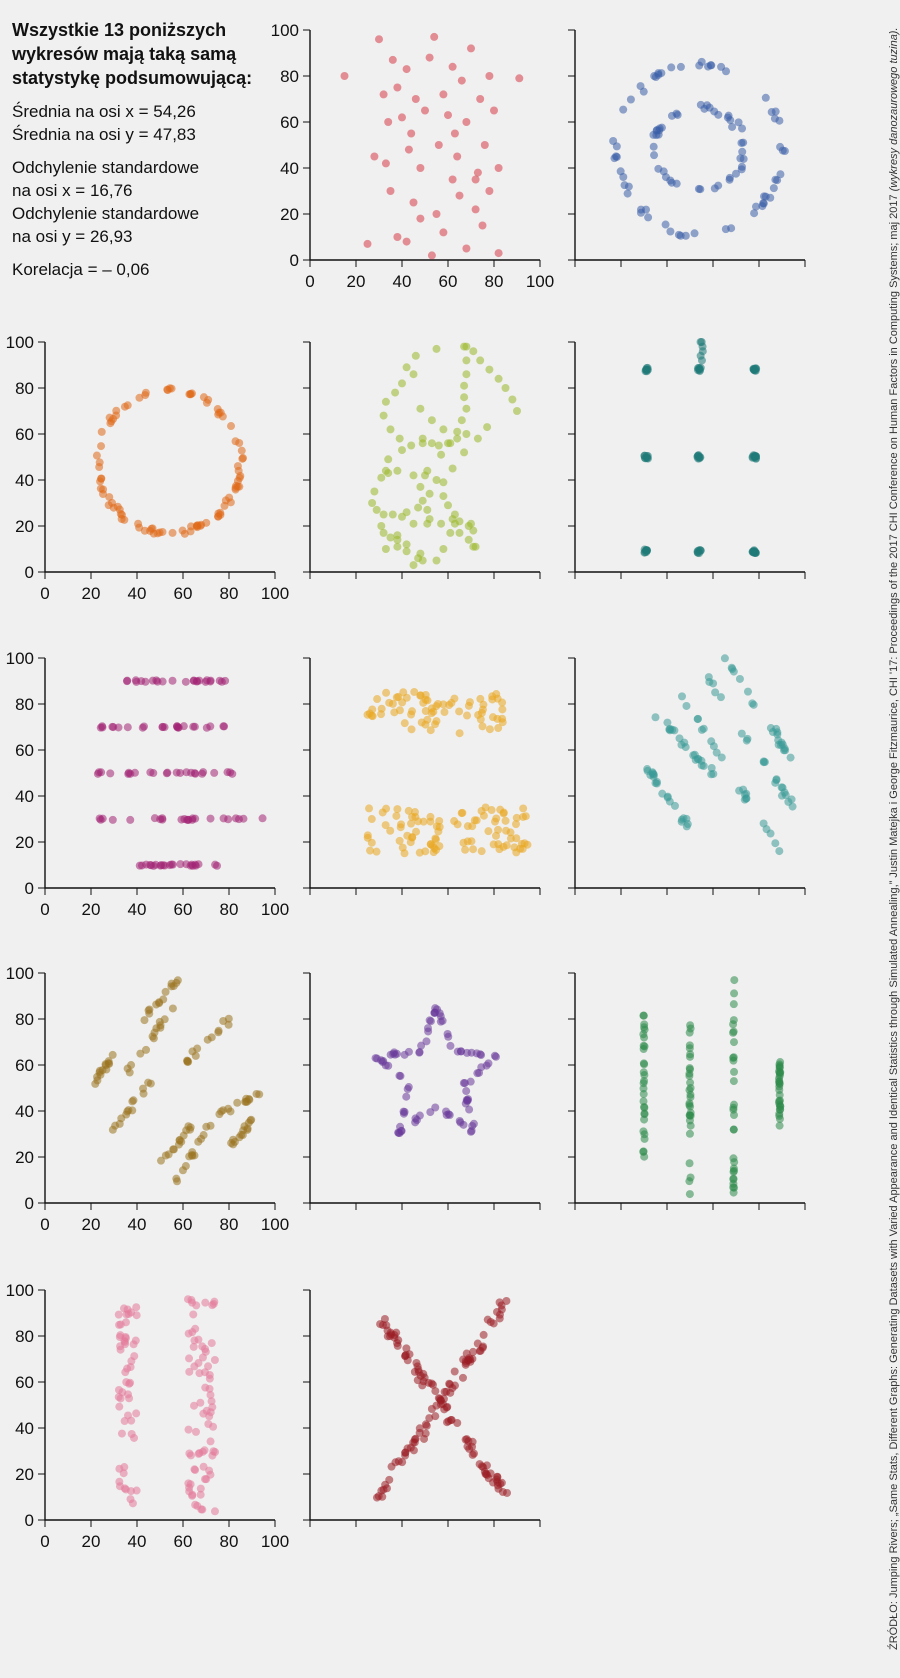 This screenshot has height=1678, width=900. I want to click on x-tick-label: 20, so click(91, 909).